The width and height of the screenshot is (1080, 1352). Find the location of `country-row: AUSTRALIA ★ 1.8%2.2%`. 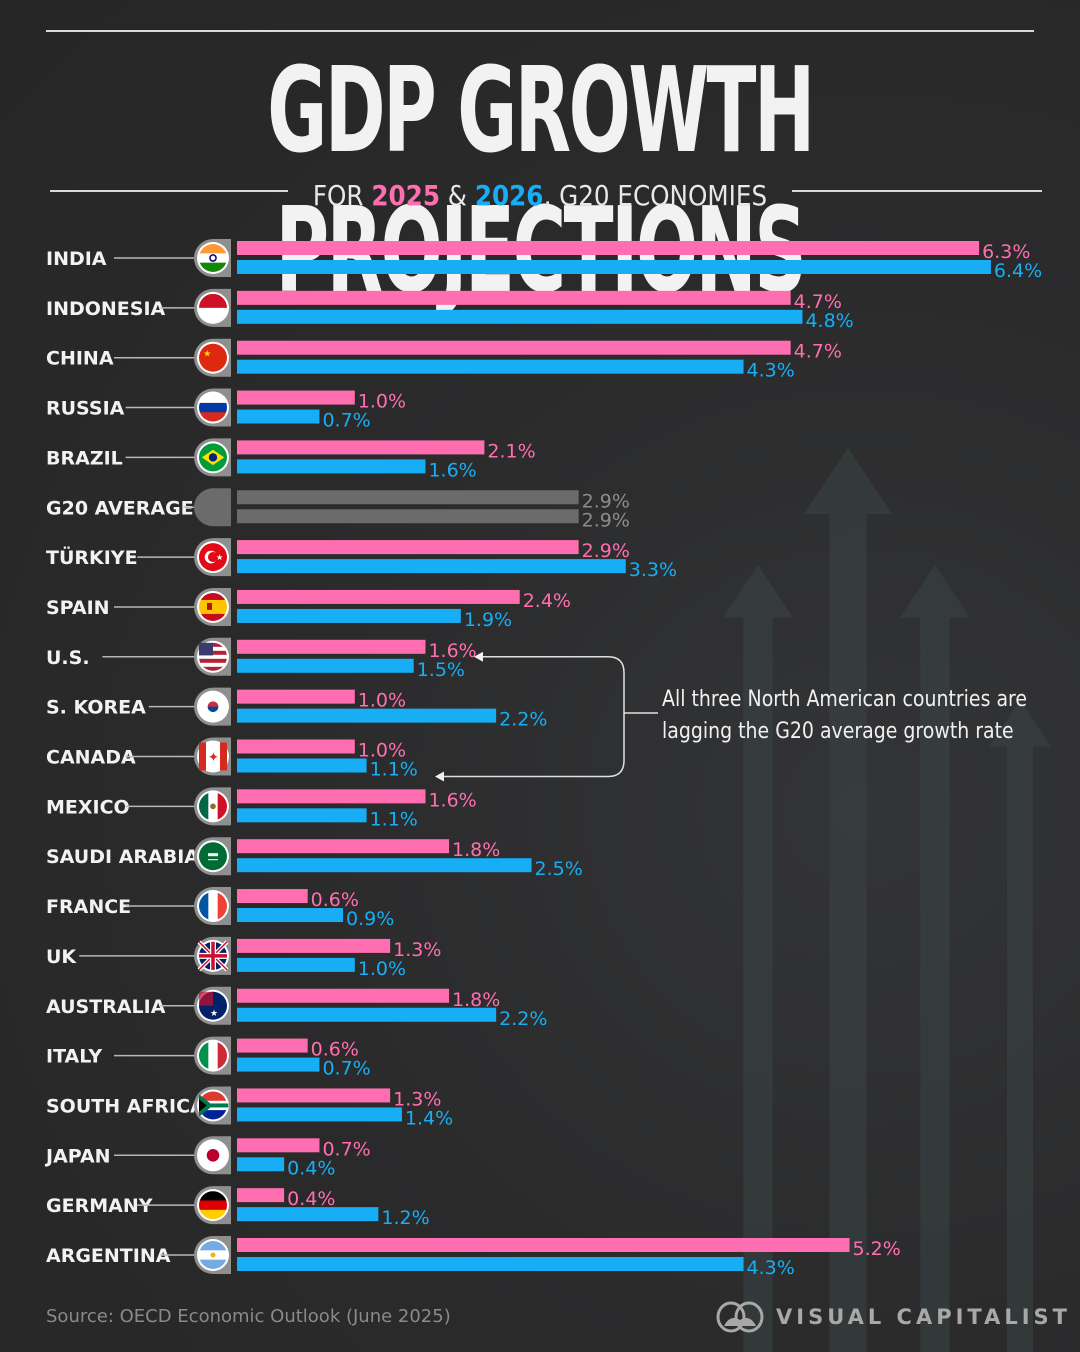

country-row: AUSTRALIA ★ 1.8%2.2% is located at coordinates (296, 1008).